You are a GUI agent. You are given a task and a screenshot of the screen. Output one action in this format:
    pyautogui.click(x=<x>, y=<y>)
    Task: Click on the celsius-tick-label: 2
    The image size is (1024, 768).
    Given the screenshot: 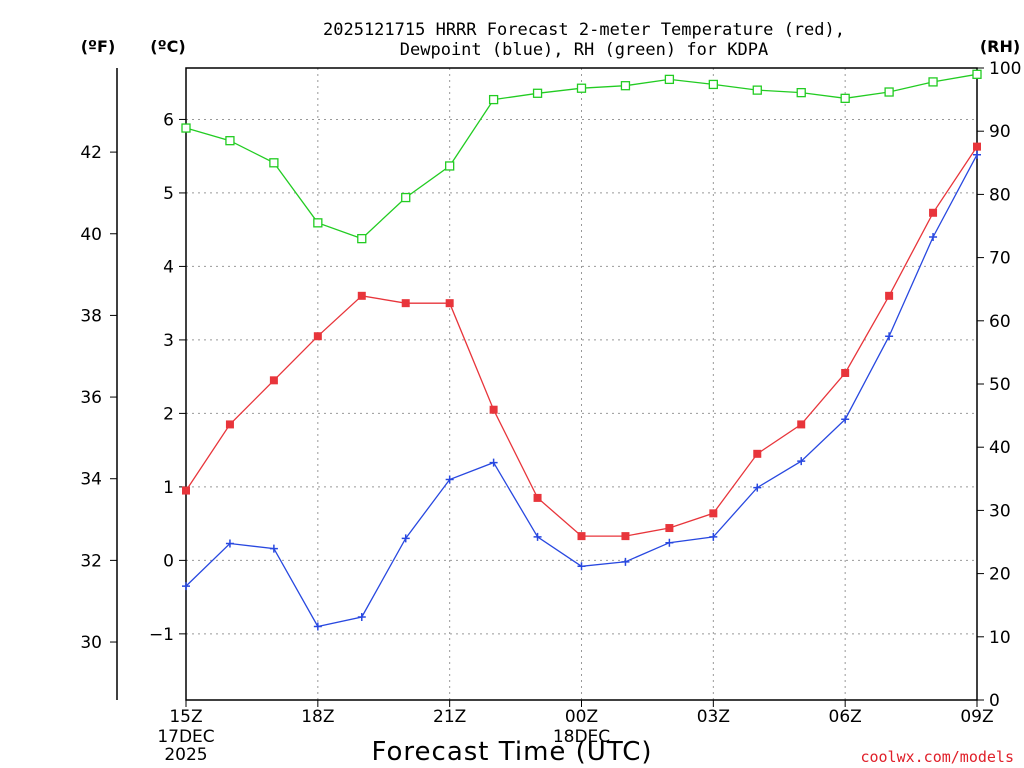 What is the action you would take?
    pyautogui.click(x=168, y=414)
    